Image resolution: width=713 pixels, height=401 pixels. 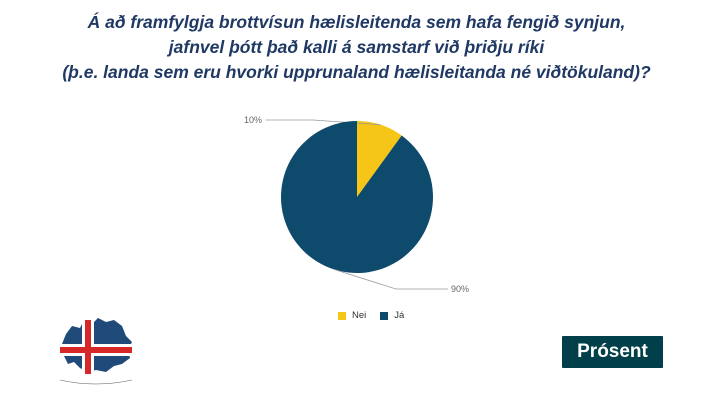 What do you see at coordinates (342, 316) in the screenshot?
I see `legend-swatch-nei` at bounding box center [342, 316].